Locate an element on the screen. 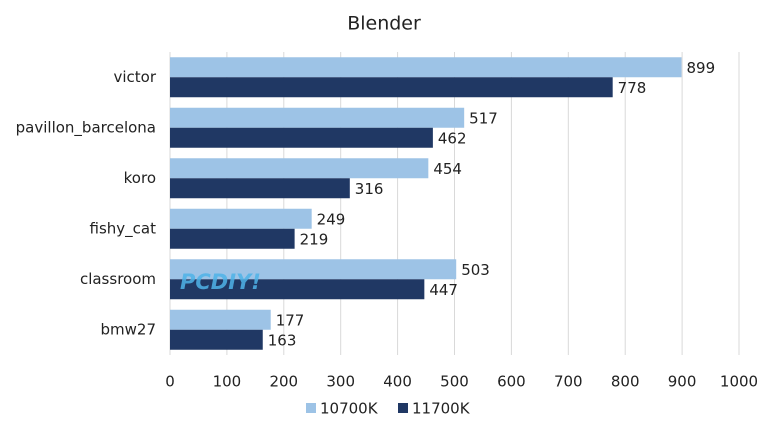 This screenshot has height=428, width=768. value-label: 219 is located at coordinates (314, 239).